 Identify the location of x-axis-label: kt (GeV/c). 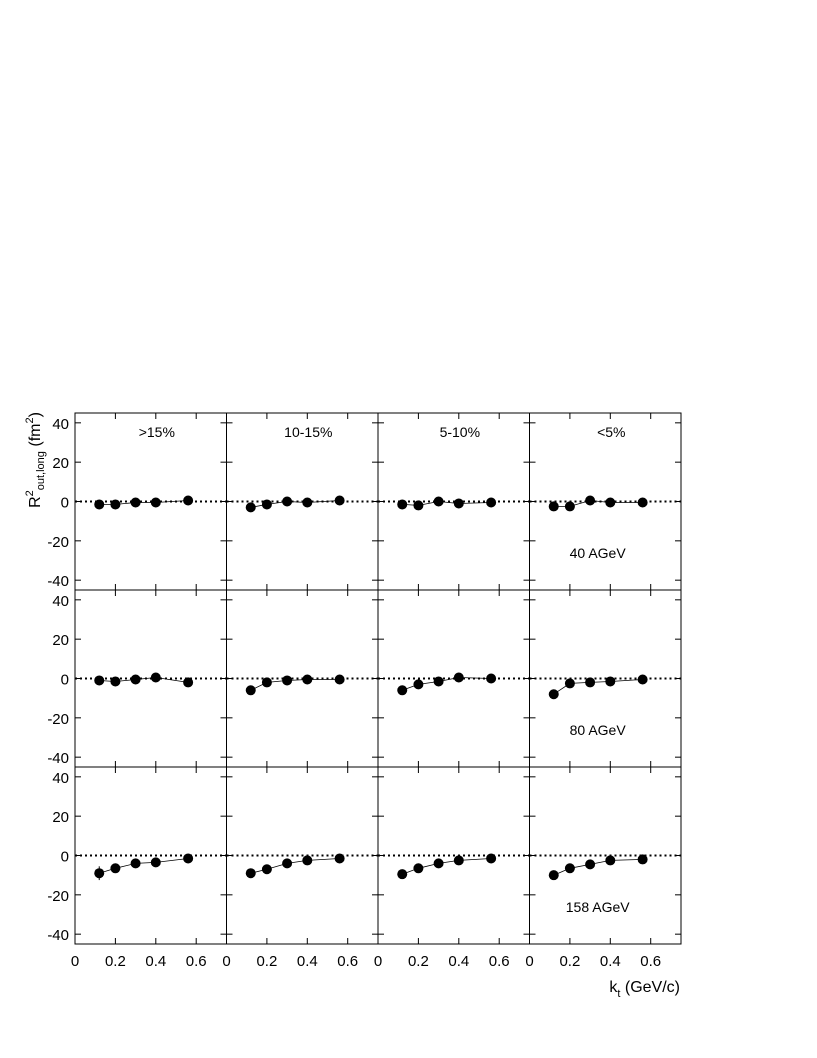
(644, 989).